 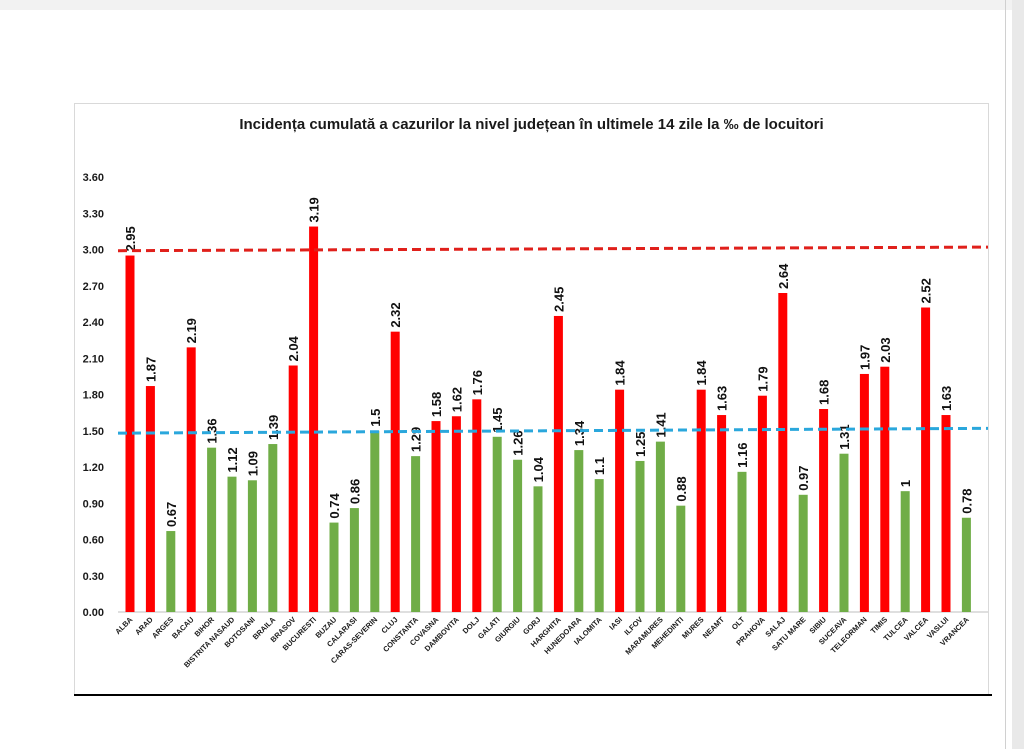 What do you see at coordinates (252, 463) in the screenshot?
I see `data-label: 1.09` at bounding box center [252, 463].